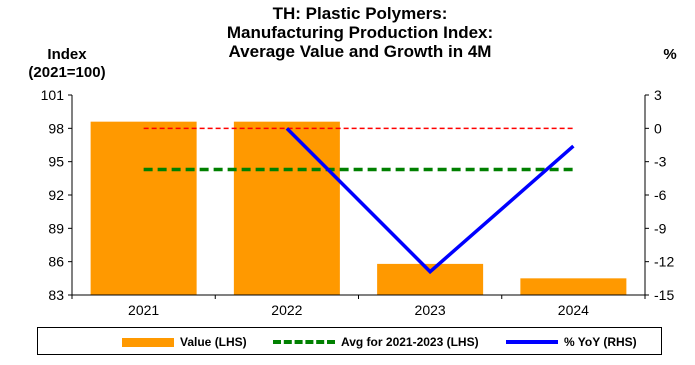  I want to click on left-tick-label: 86, so click(56, 262).